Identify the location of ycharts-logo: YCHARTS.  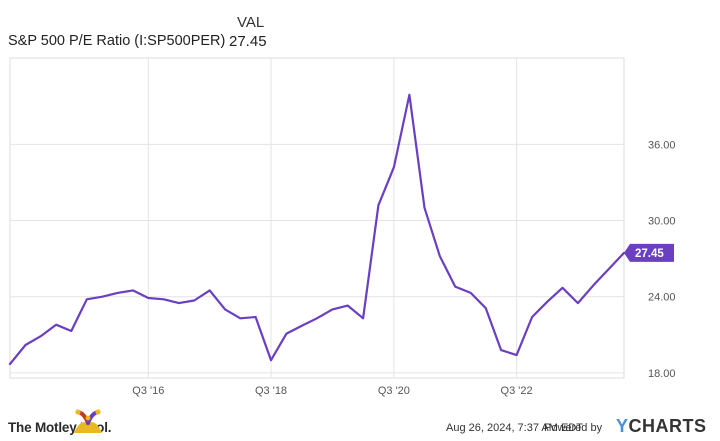
(661, 426).